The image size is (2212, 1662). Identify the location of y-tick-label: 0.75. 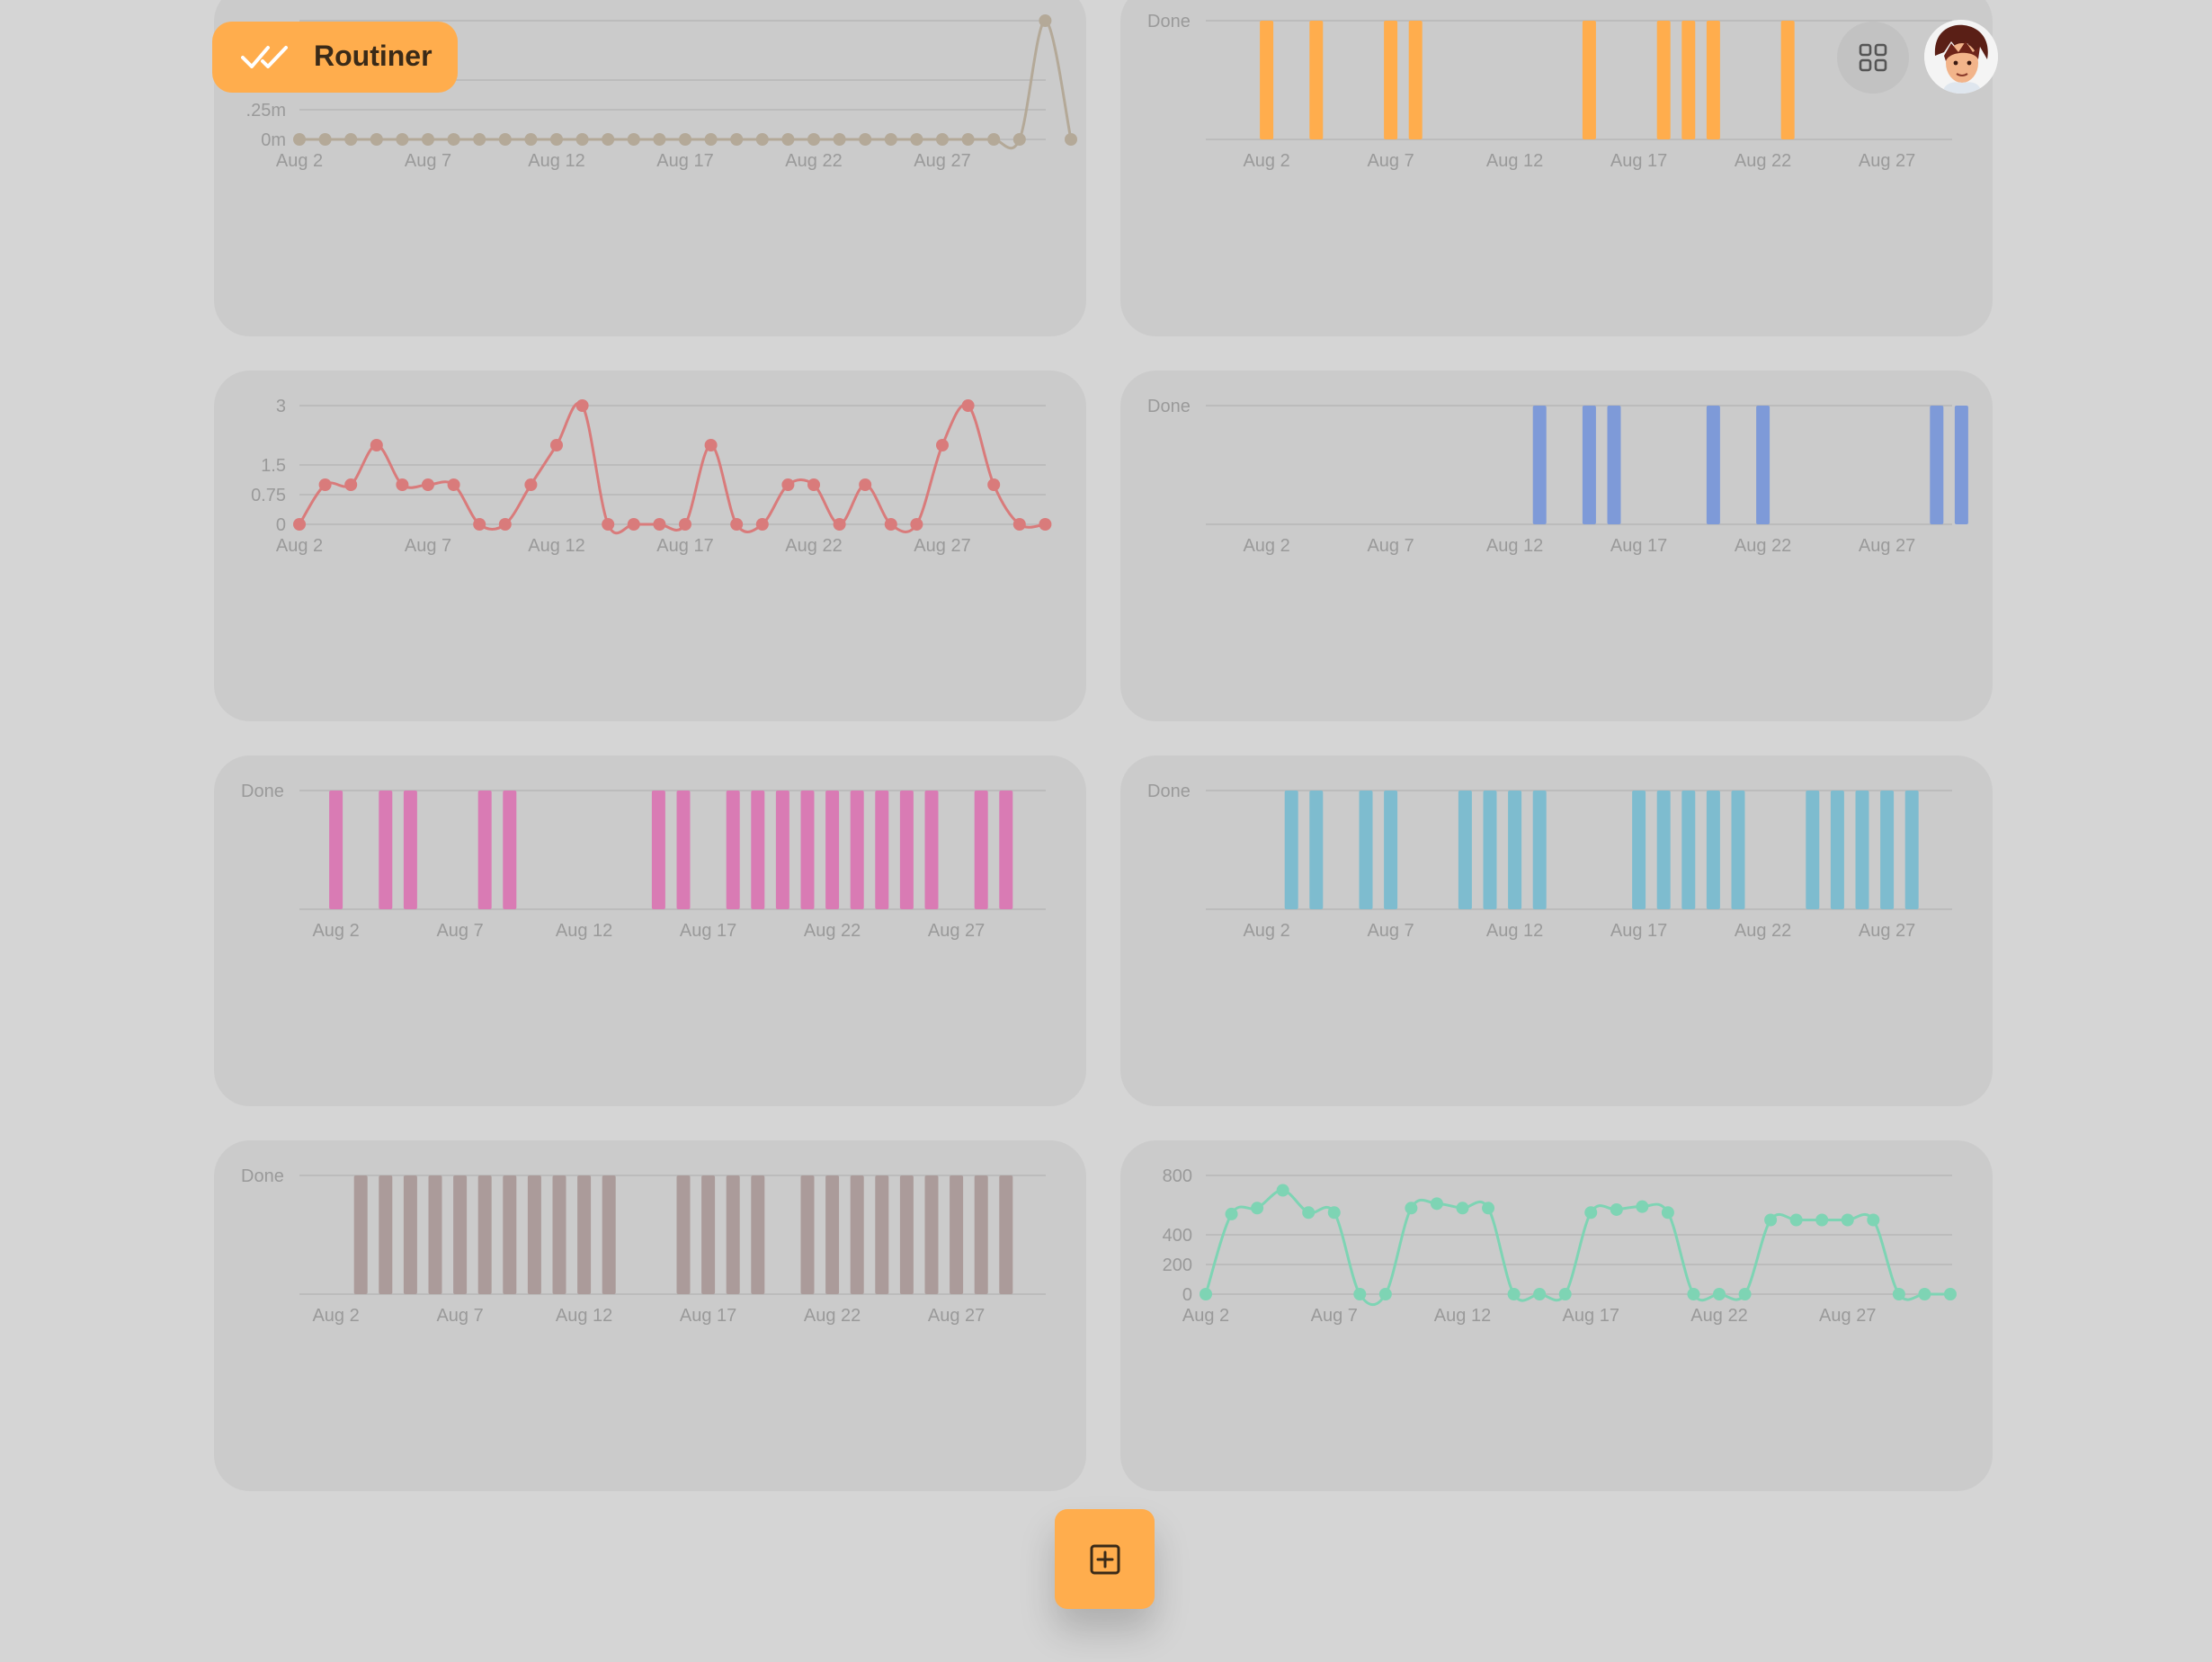
(268, 495).